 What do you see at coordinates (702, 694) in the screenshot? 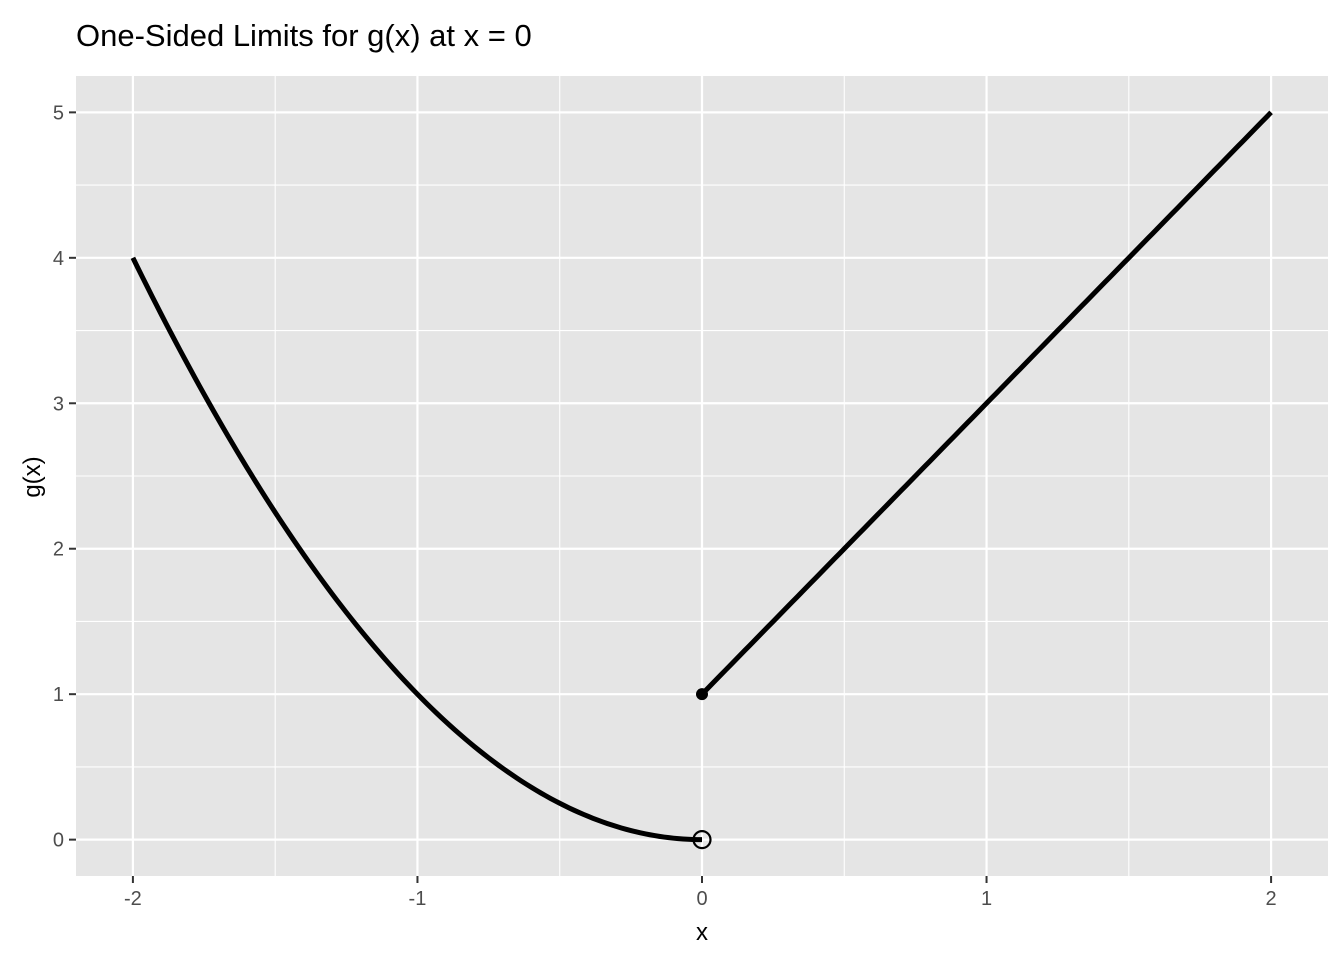
I see `filled-point` at bounding box center [702, 694].